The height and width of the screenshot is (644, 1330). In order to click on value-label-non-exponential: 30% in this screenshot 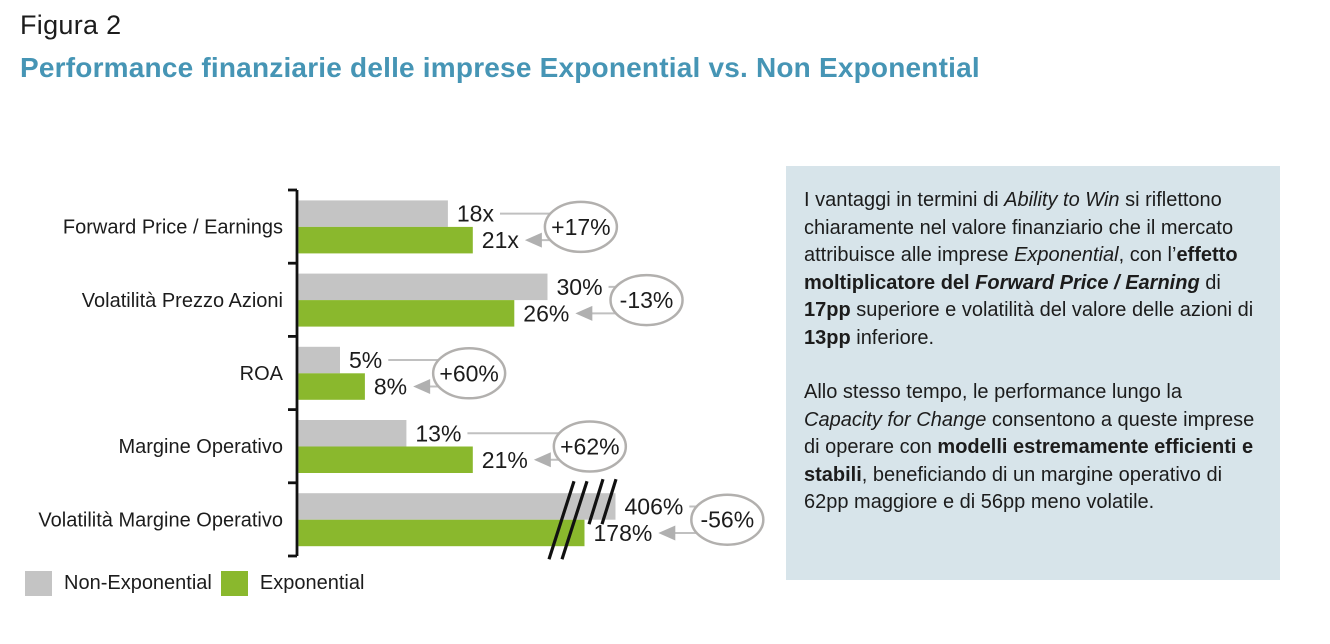, I will do `click(580, 287)`.